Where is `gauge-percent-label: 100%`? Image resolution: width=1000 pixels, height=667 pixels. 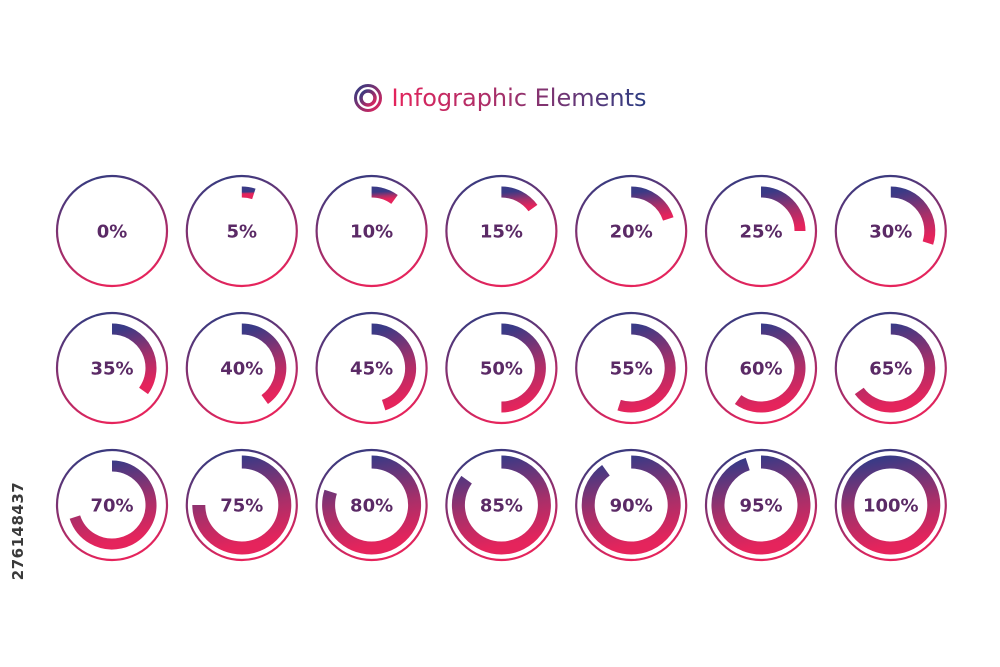 gauge-percent-label: 100% is located at coordinates (891, 506).